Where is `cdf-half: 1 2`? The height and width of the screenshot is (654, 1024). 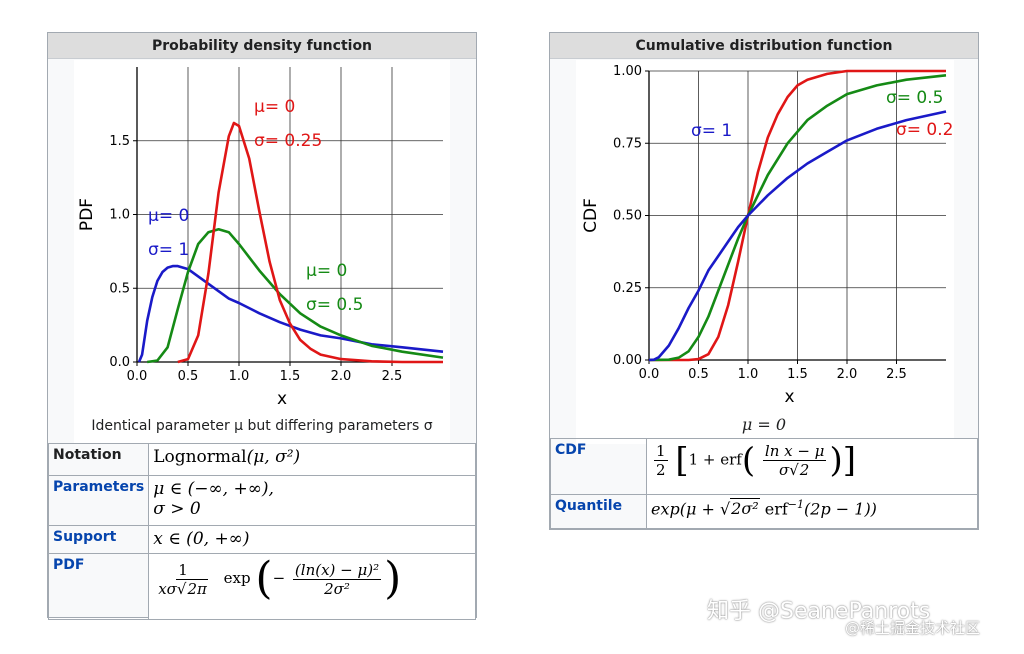
cdf-half: 1 2 is located at coordinates (661, 460).